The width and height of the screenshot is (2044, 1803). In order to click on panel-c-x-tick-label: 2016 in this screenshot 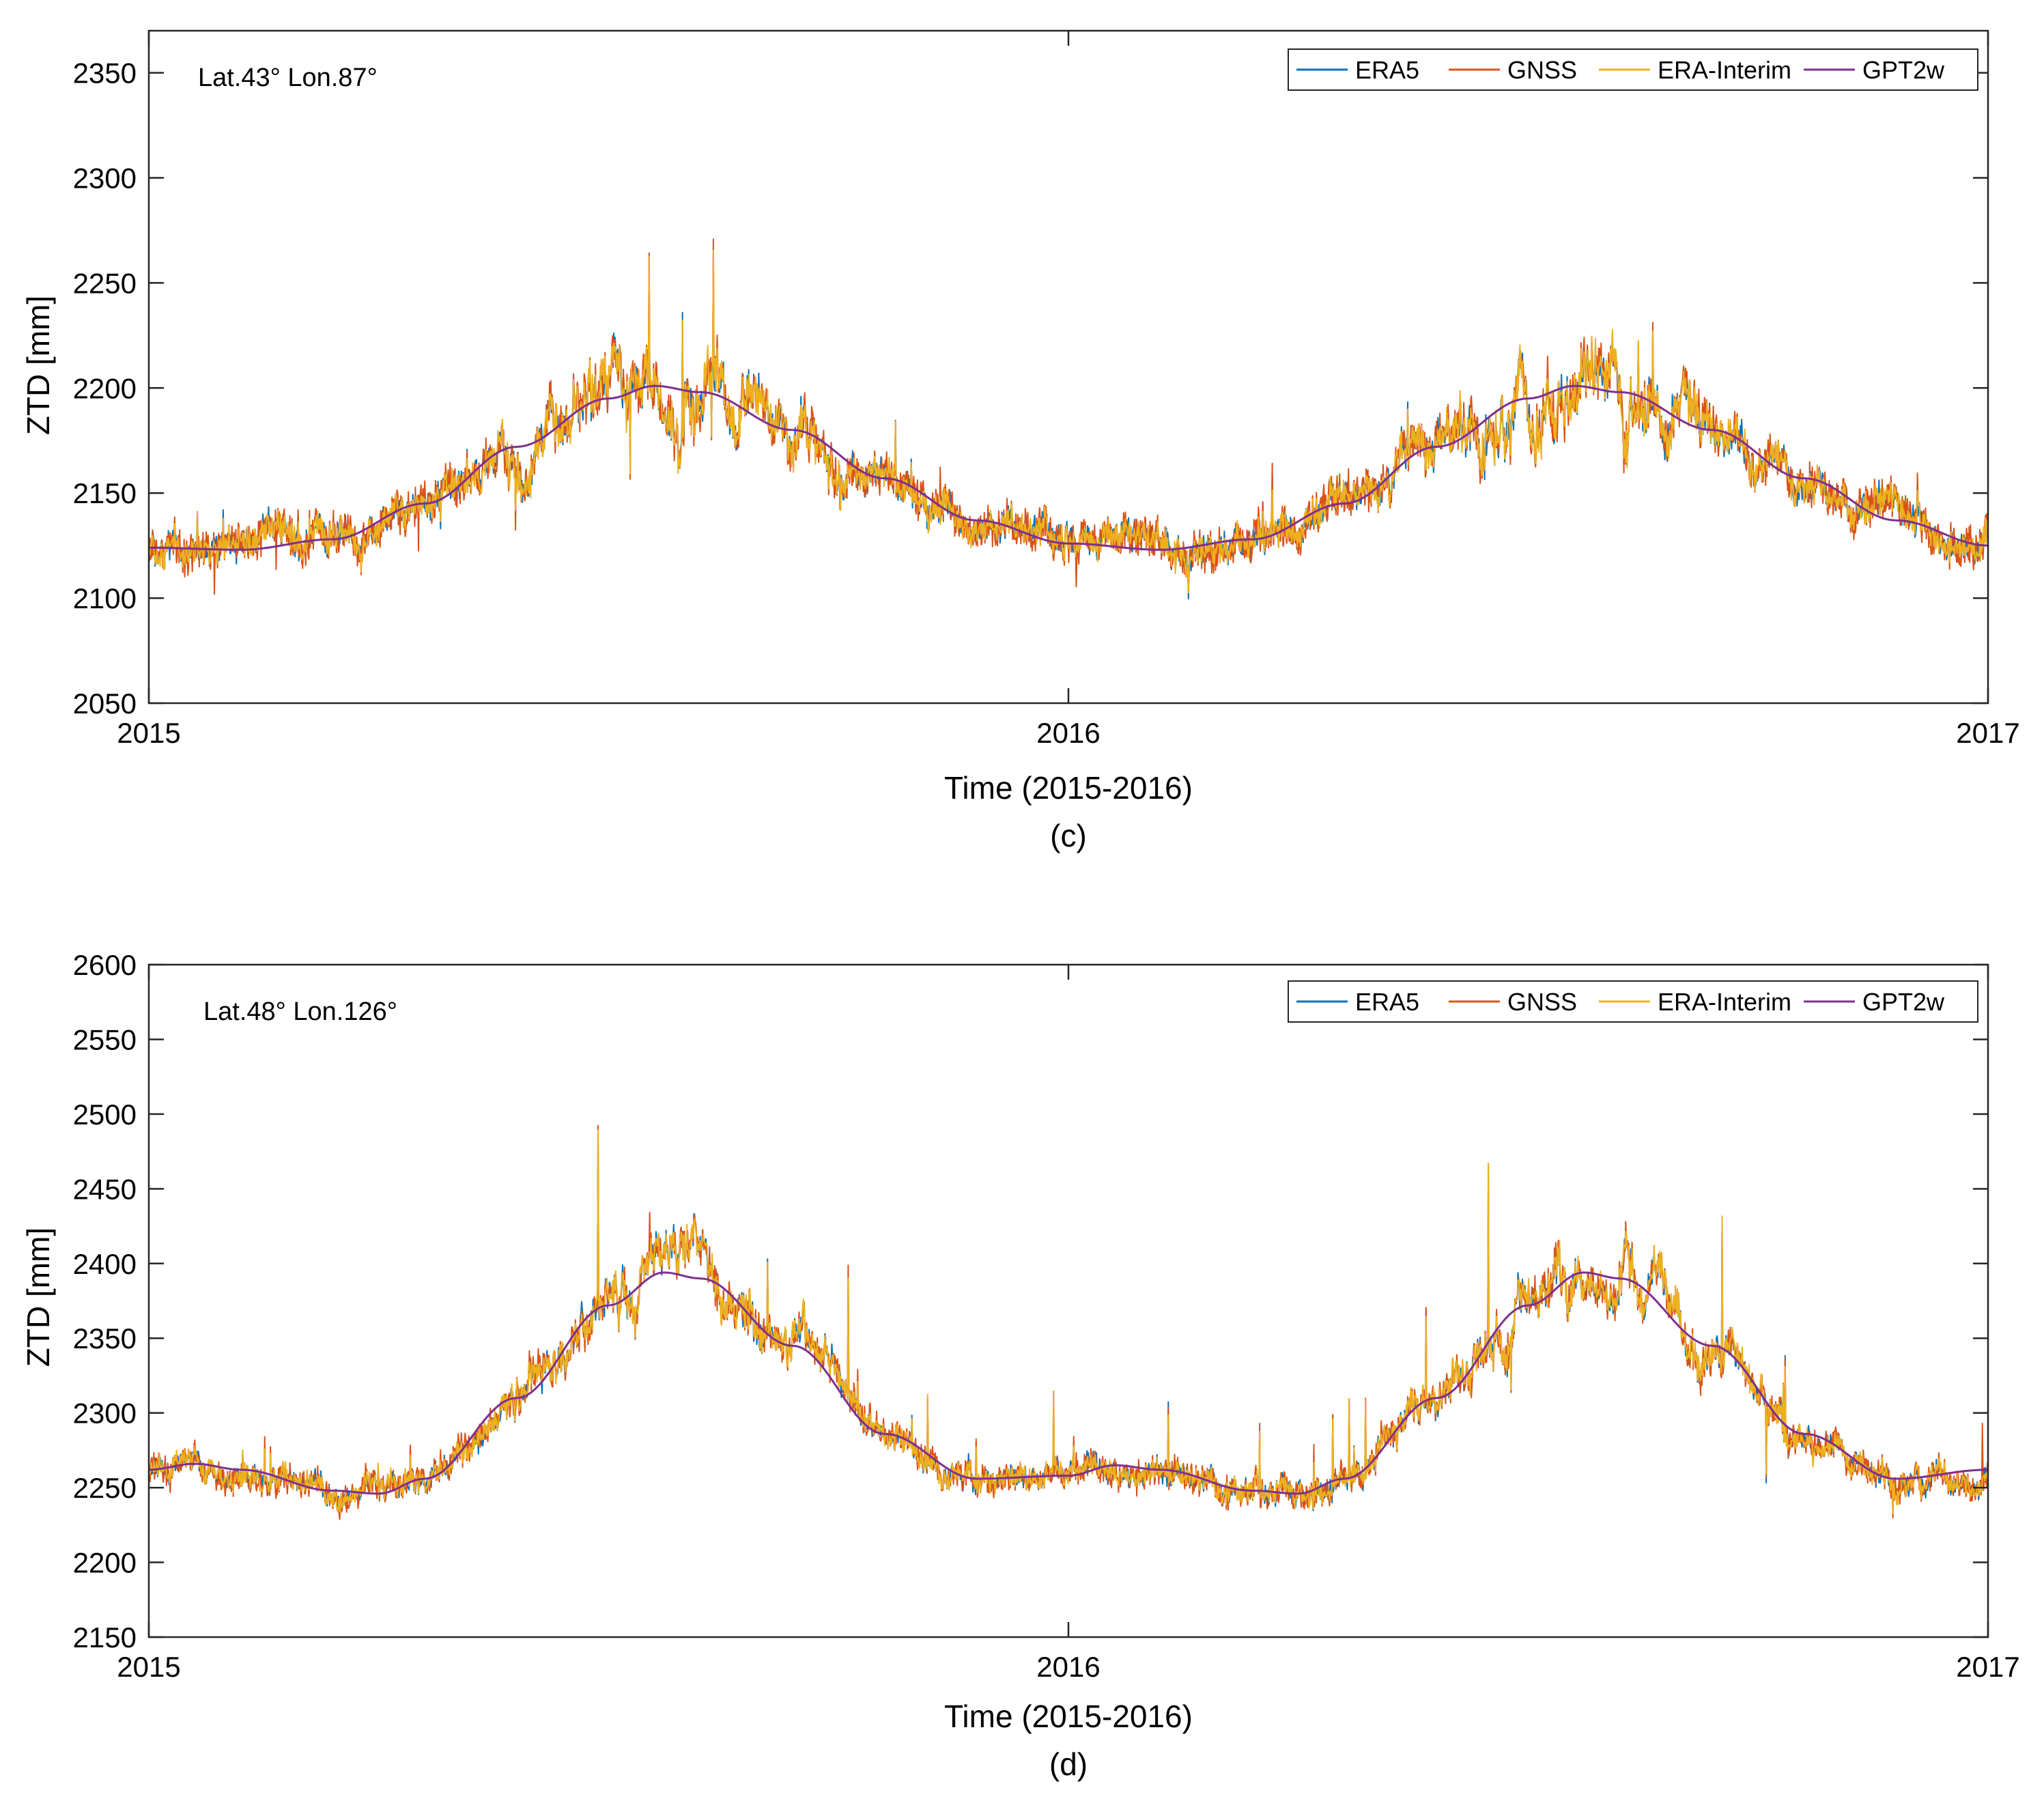, I will do `click(1068, 733)`.